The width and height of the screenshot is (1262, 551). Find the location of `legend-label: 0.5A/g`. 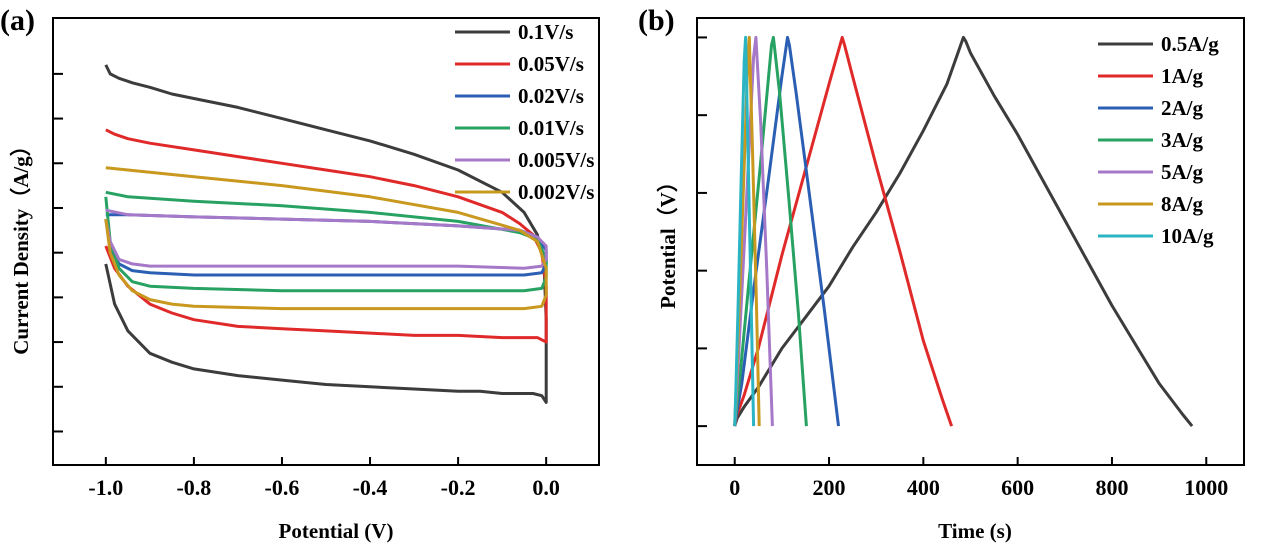

legend-label: 0.5A/g is located at coordinates (1190, 44).